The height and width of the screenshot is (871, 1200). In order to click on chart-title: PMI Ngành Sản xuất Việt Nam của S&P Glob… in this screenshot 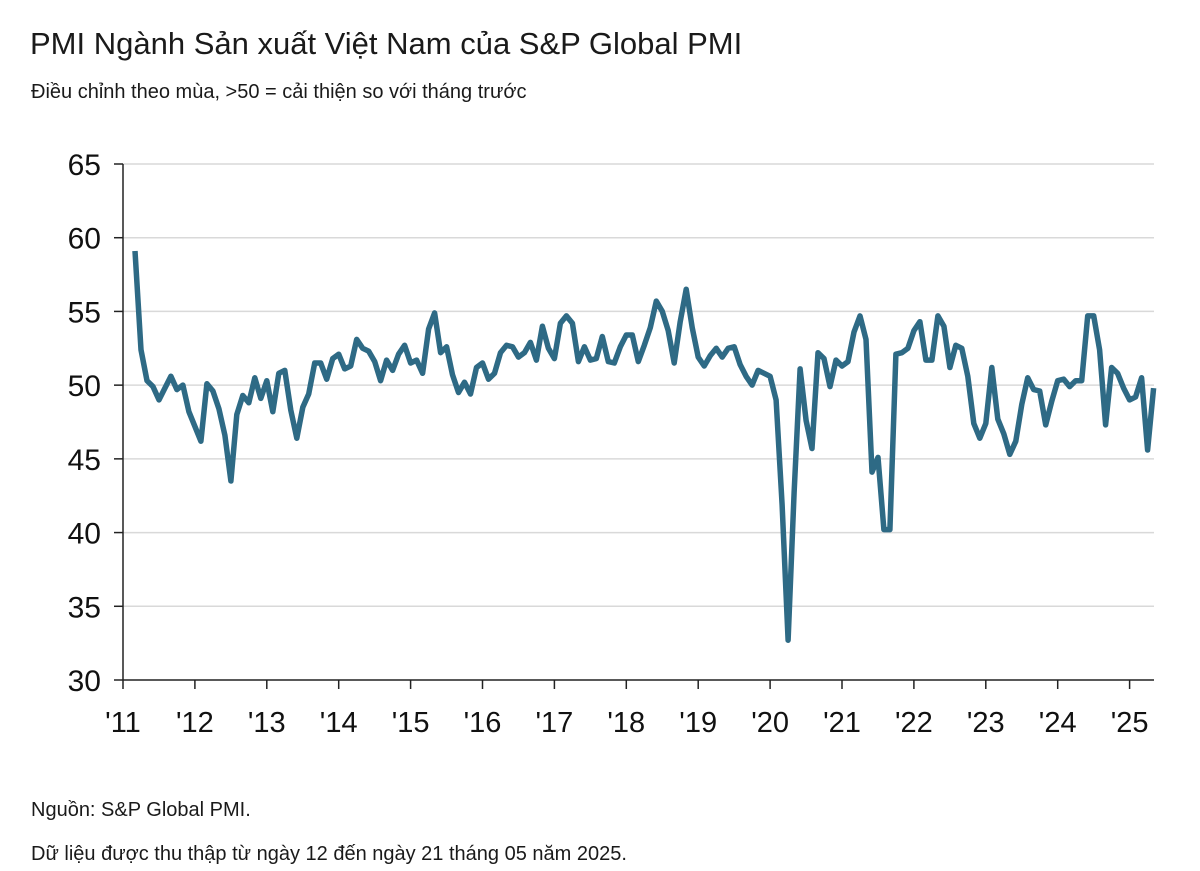, I will do `click(386, 43)`.